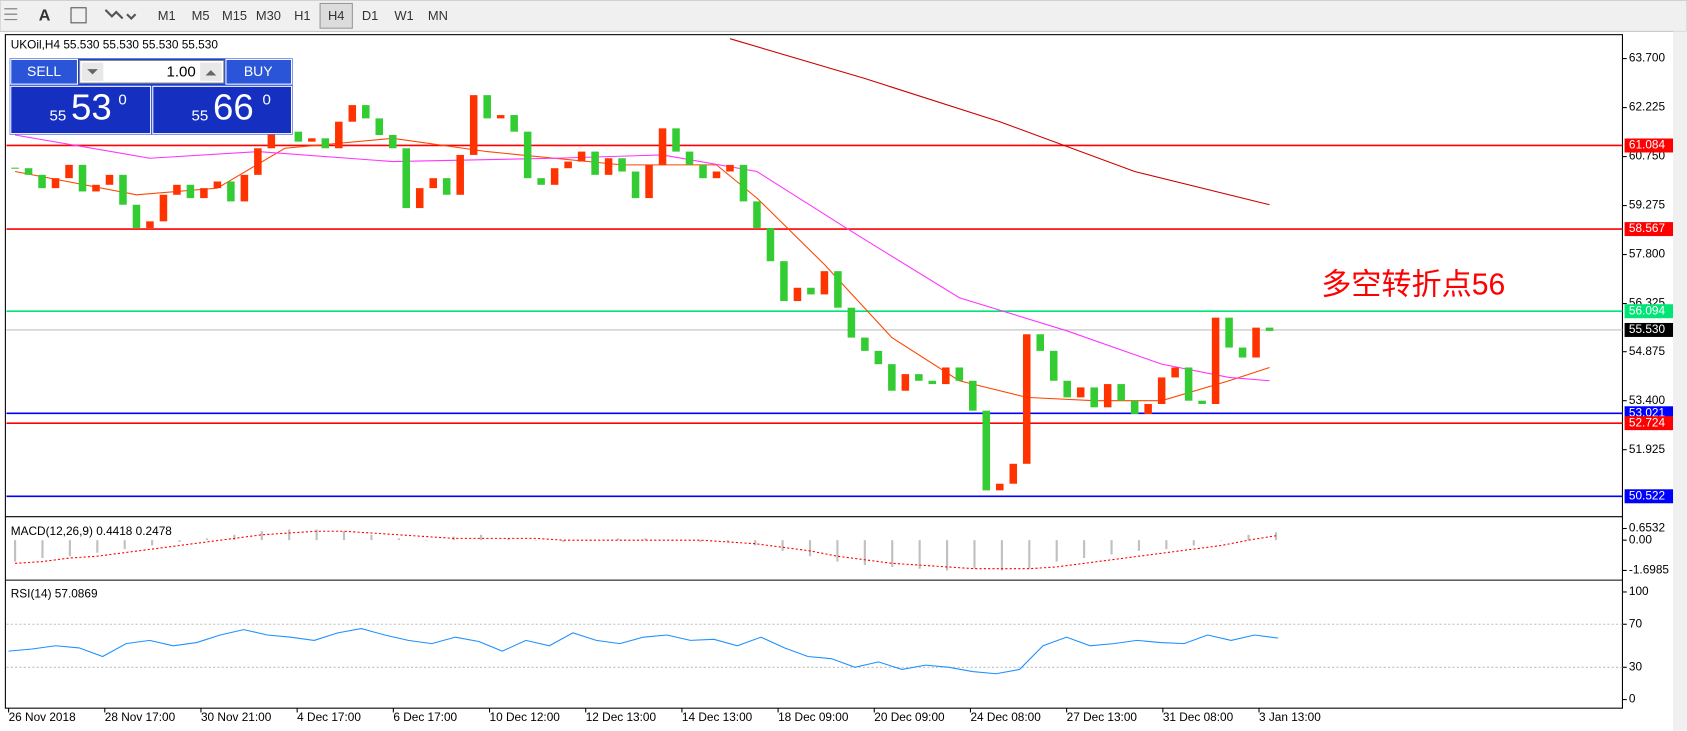 The height and width of the screenshot is (731, 1687). Describe the element at coordinates (1290, 717) in the screenshot. I see `x-tick-label: 3 Jan 13:00` at that location.